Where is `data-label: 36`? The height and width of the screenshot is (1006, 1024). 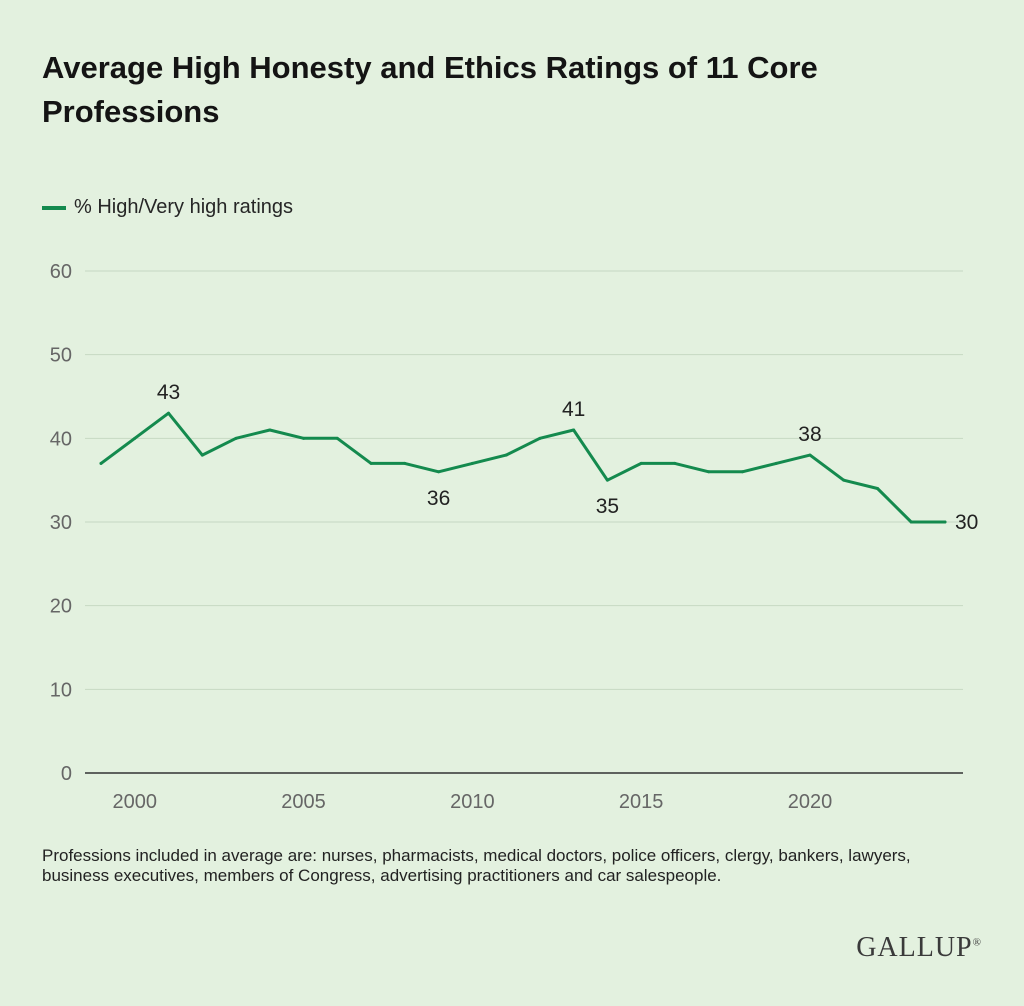
data-label: 36 is located at coordinates (438, 498).